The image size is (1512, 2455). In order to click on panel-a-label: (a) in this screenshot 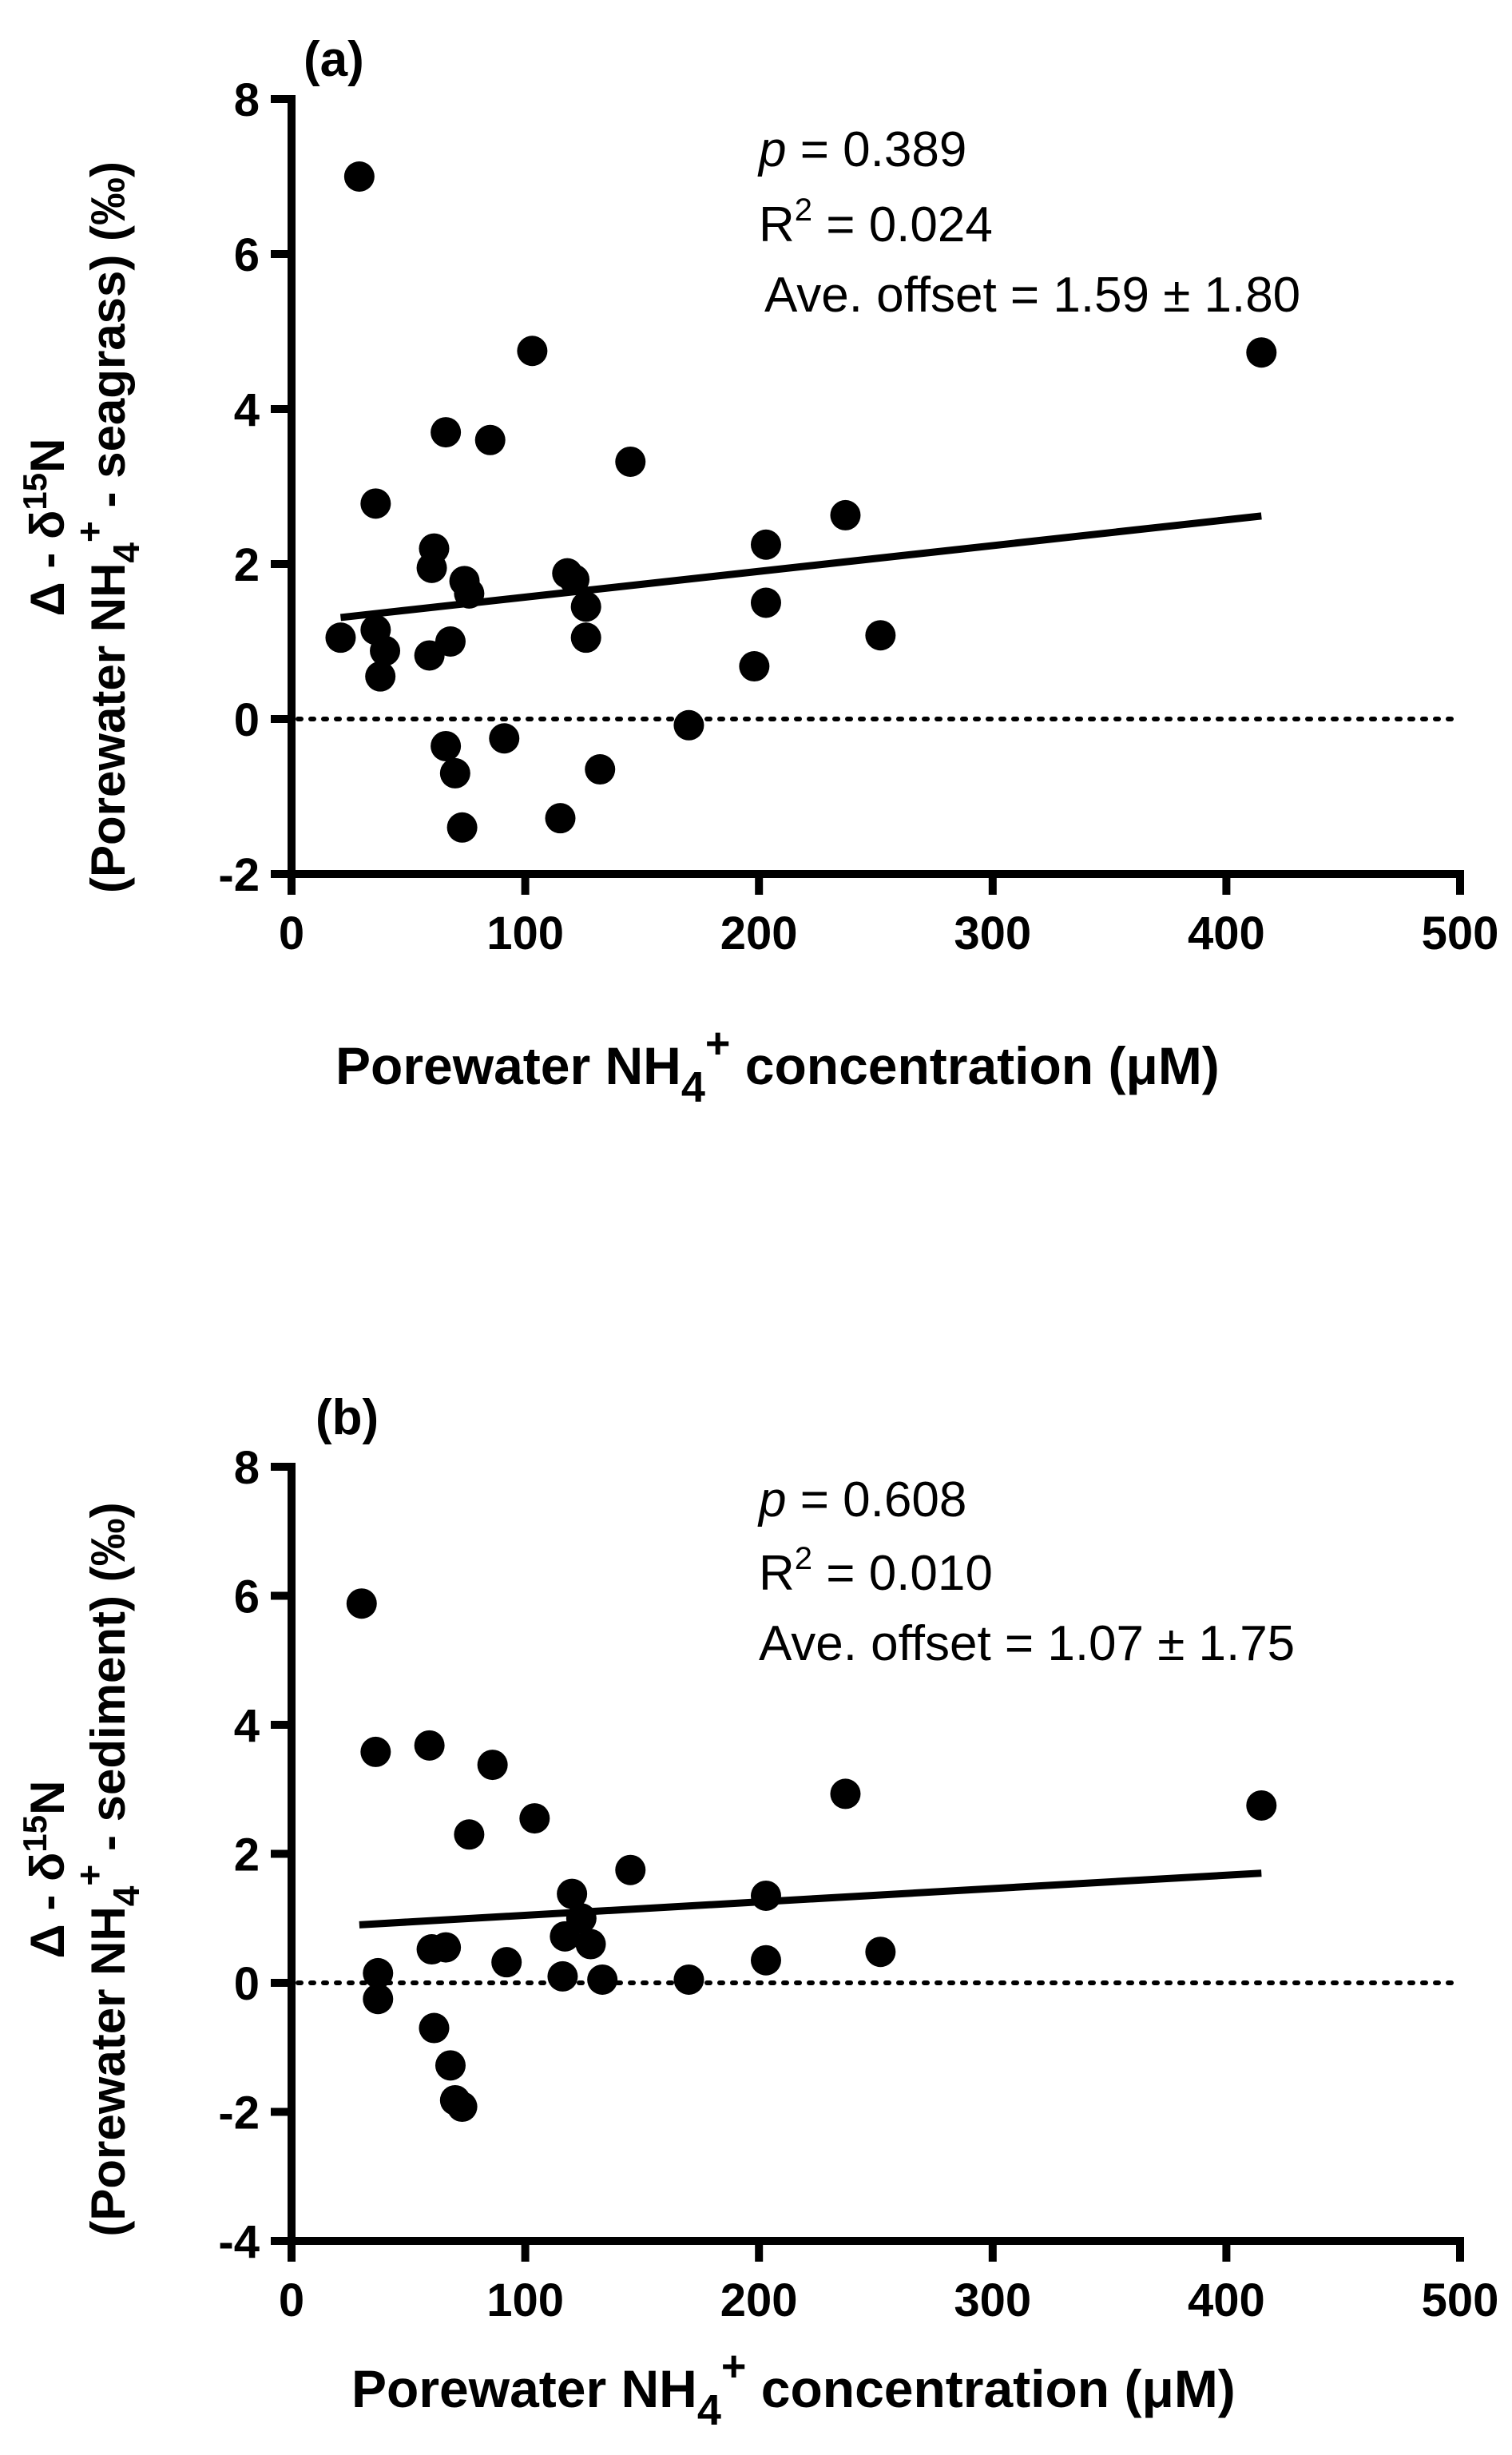, I will do `click(334, 59)`.